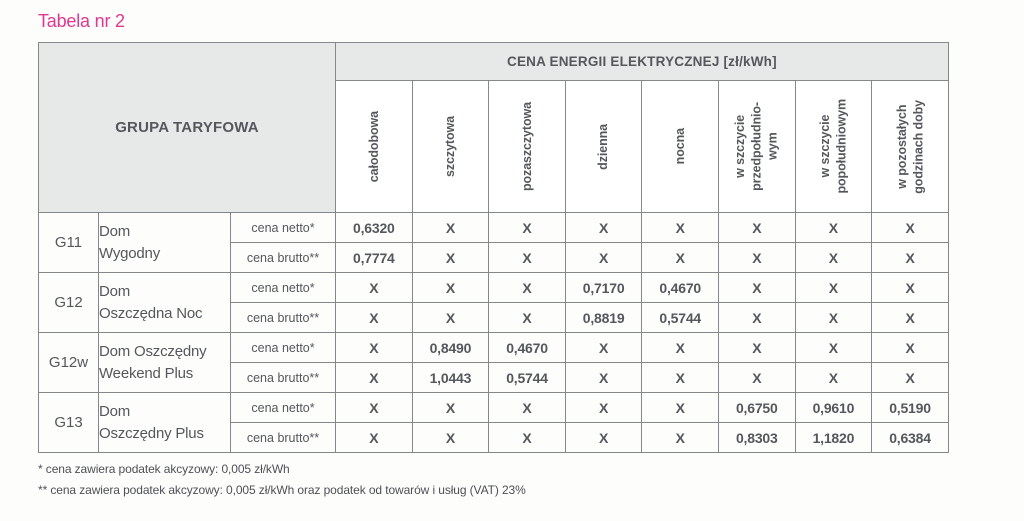 The height and width of the screenshot is (521, 1024). I want to click on column-header-3: dzienna, so click(603, 146).